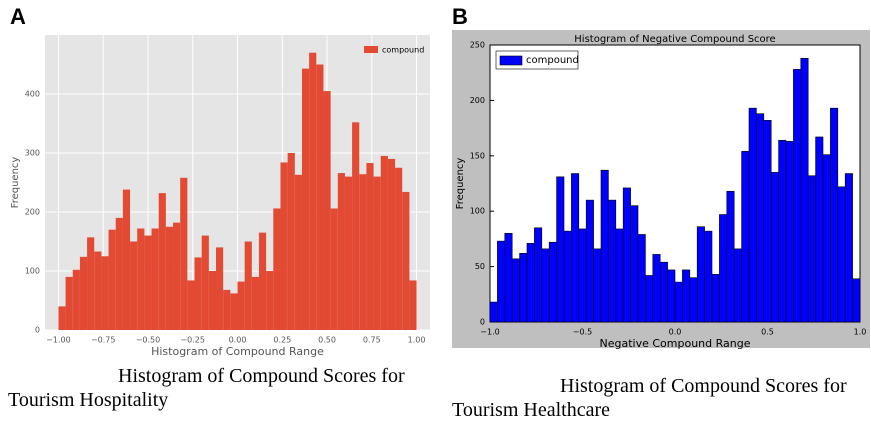 The width and height of the screenshot is (871, 423). What do you see at coordinates (489, 332) in the screenshot?
I see `x-tick-label: −1.0` at bounding box center [489, 332].